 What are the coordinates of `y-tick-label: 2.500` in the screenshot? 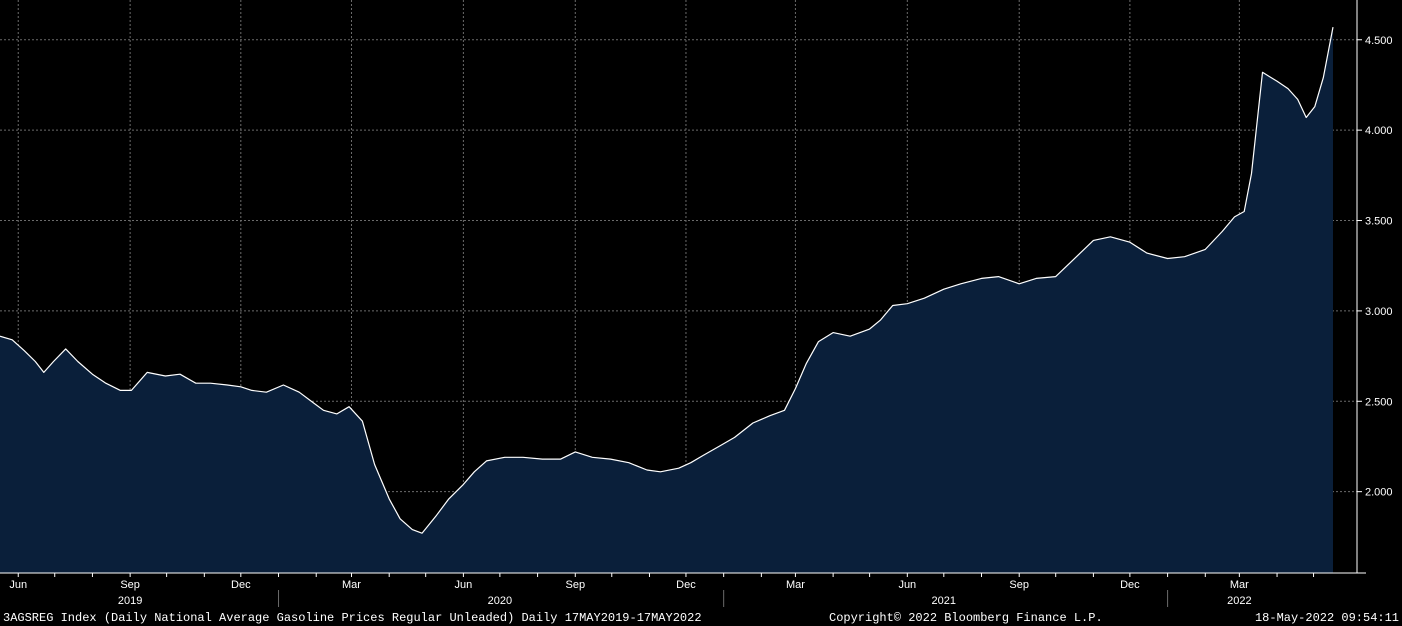 It's located at (1379, 402).